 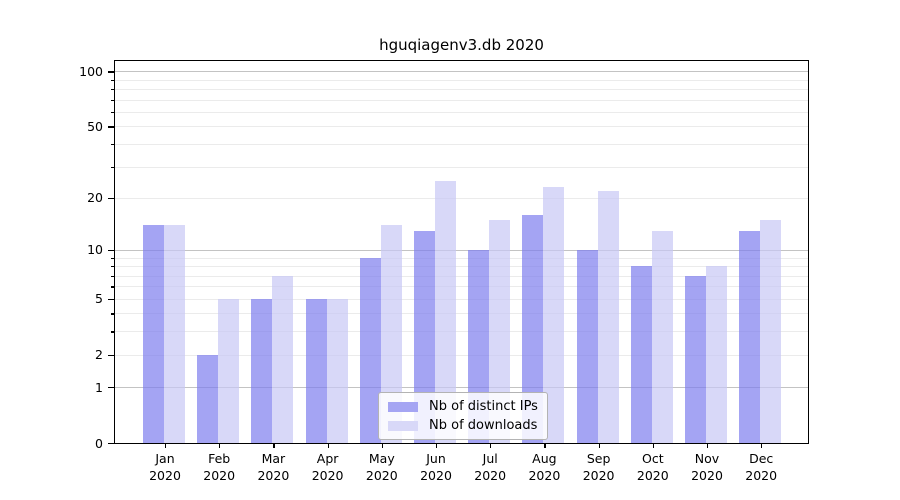 I want to click on legend-item-downloads: Nb of downloads, so click(x=463, y=425).